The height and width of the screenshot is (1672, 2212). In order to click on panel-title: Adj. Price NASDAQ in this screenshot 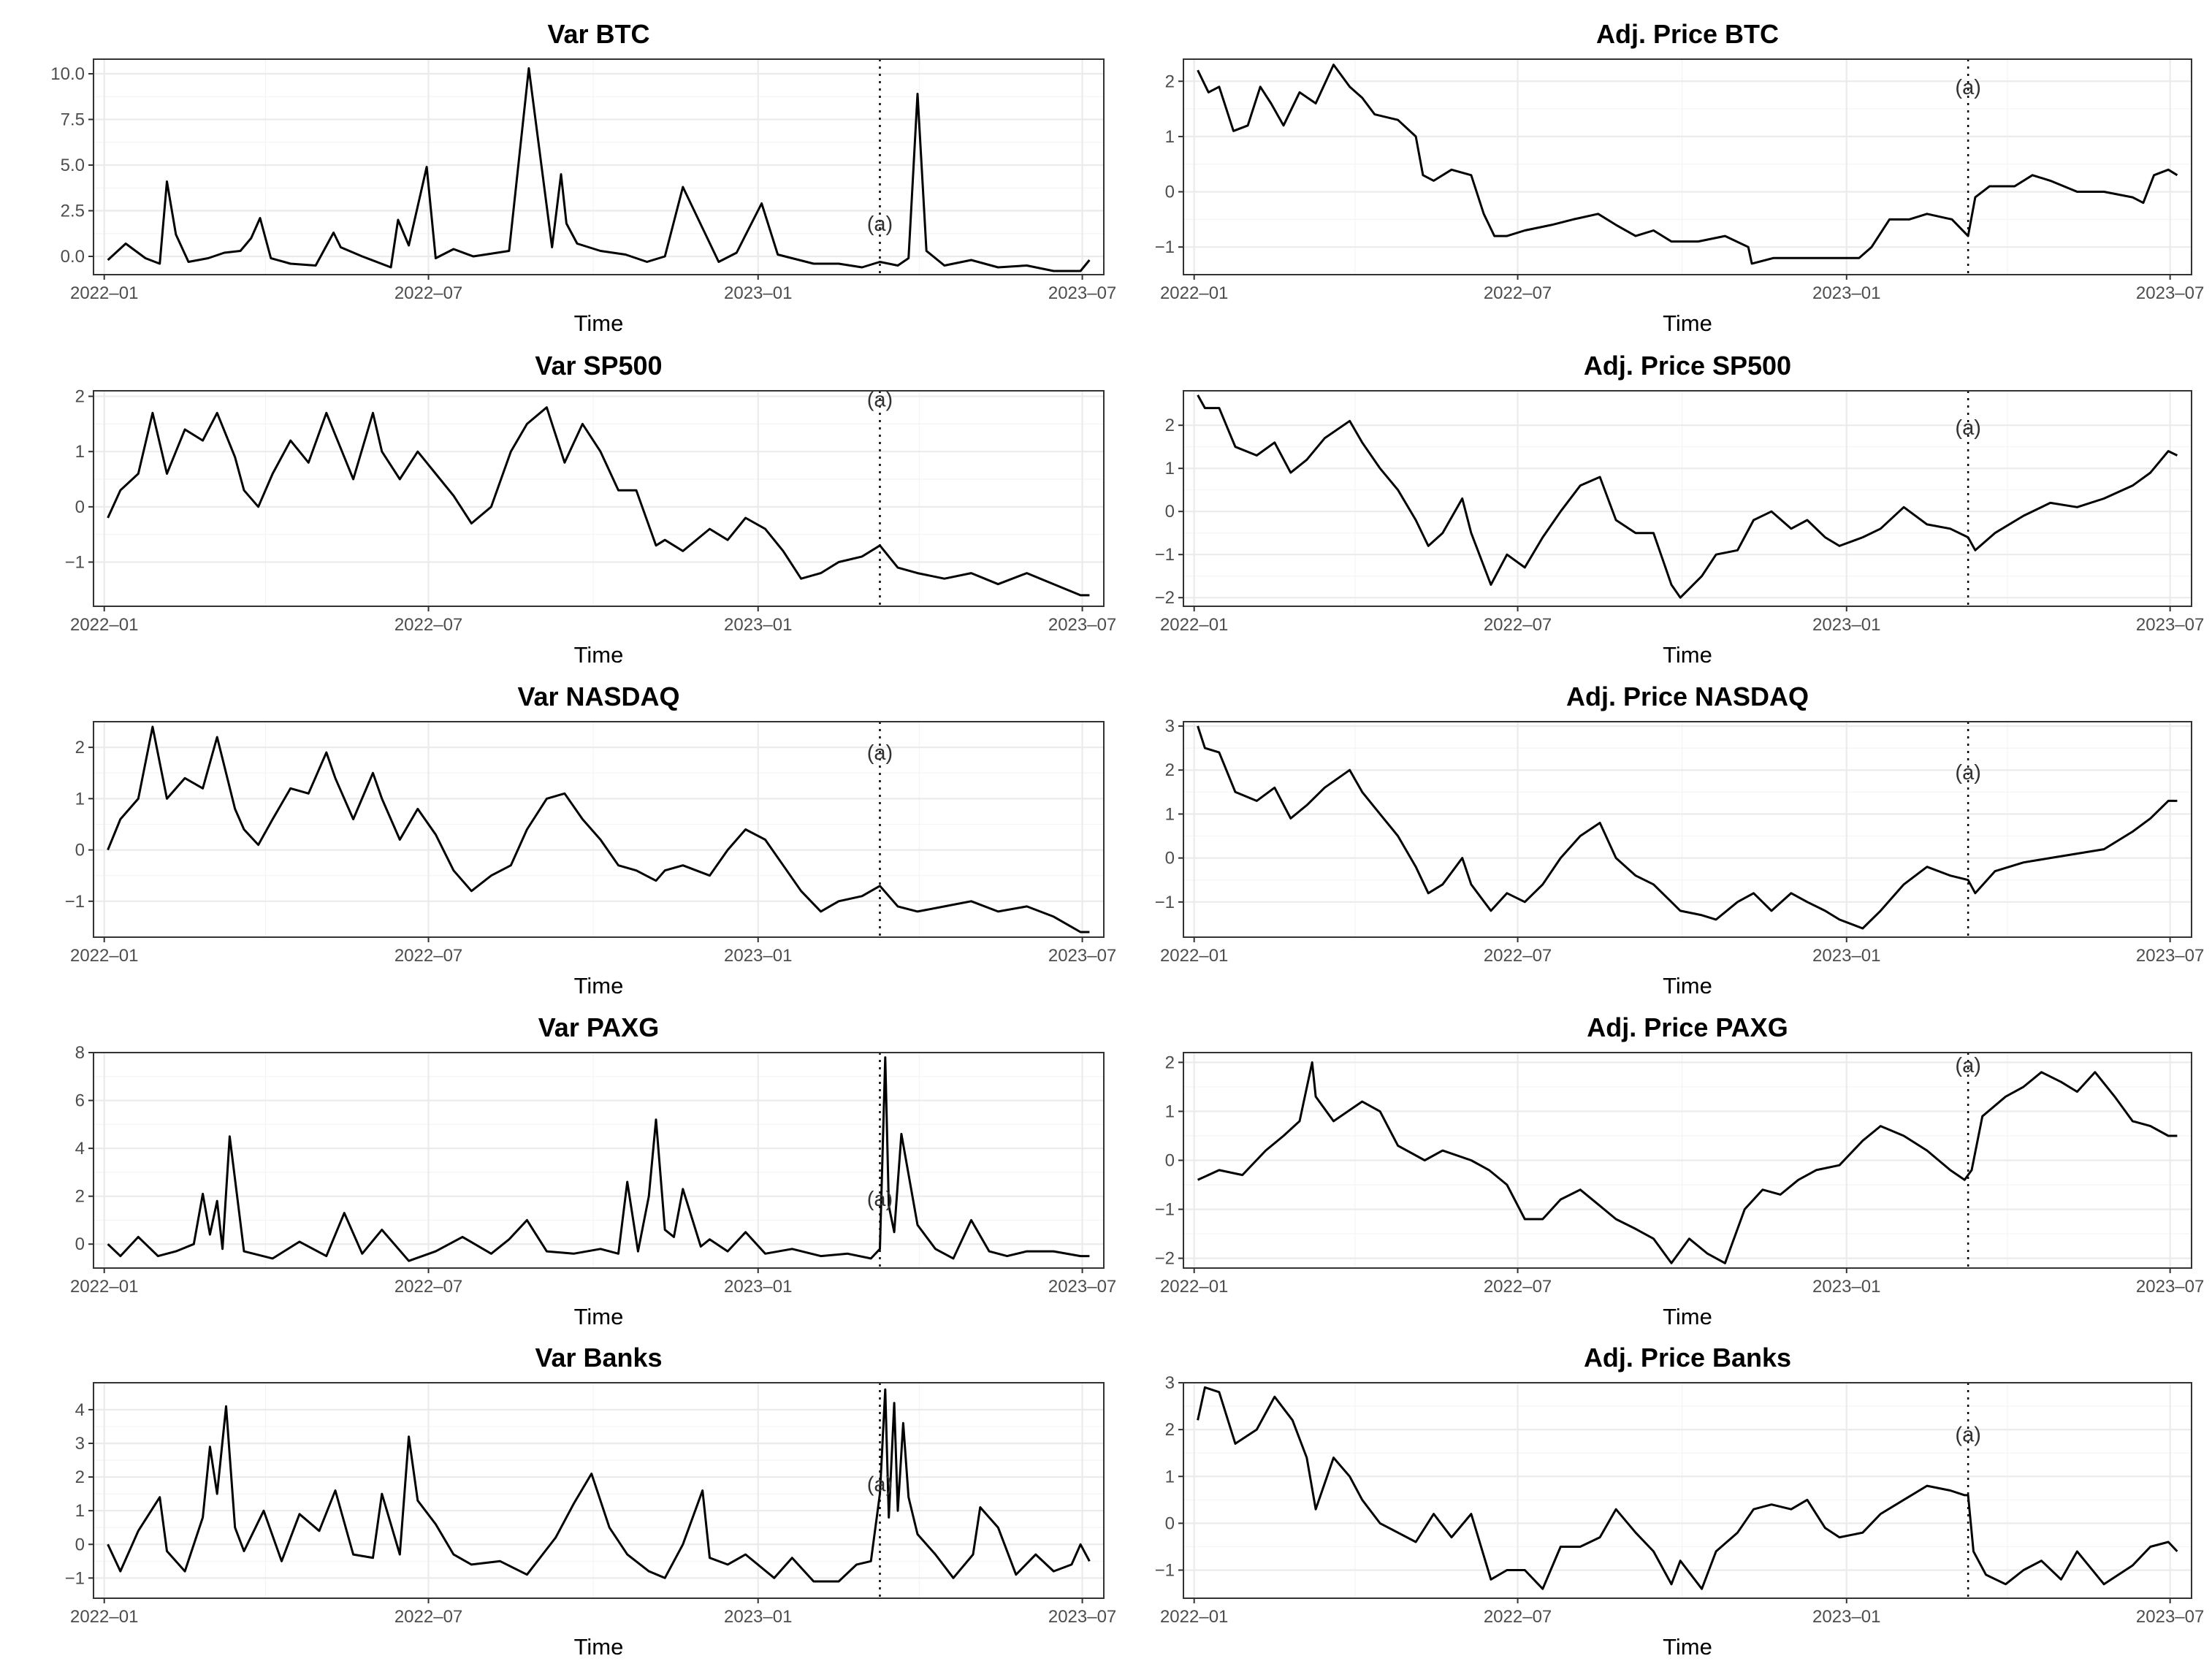, I will do `click(1687, 697)`.